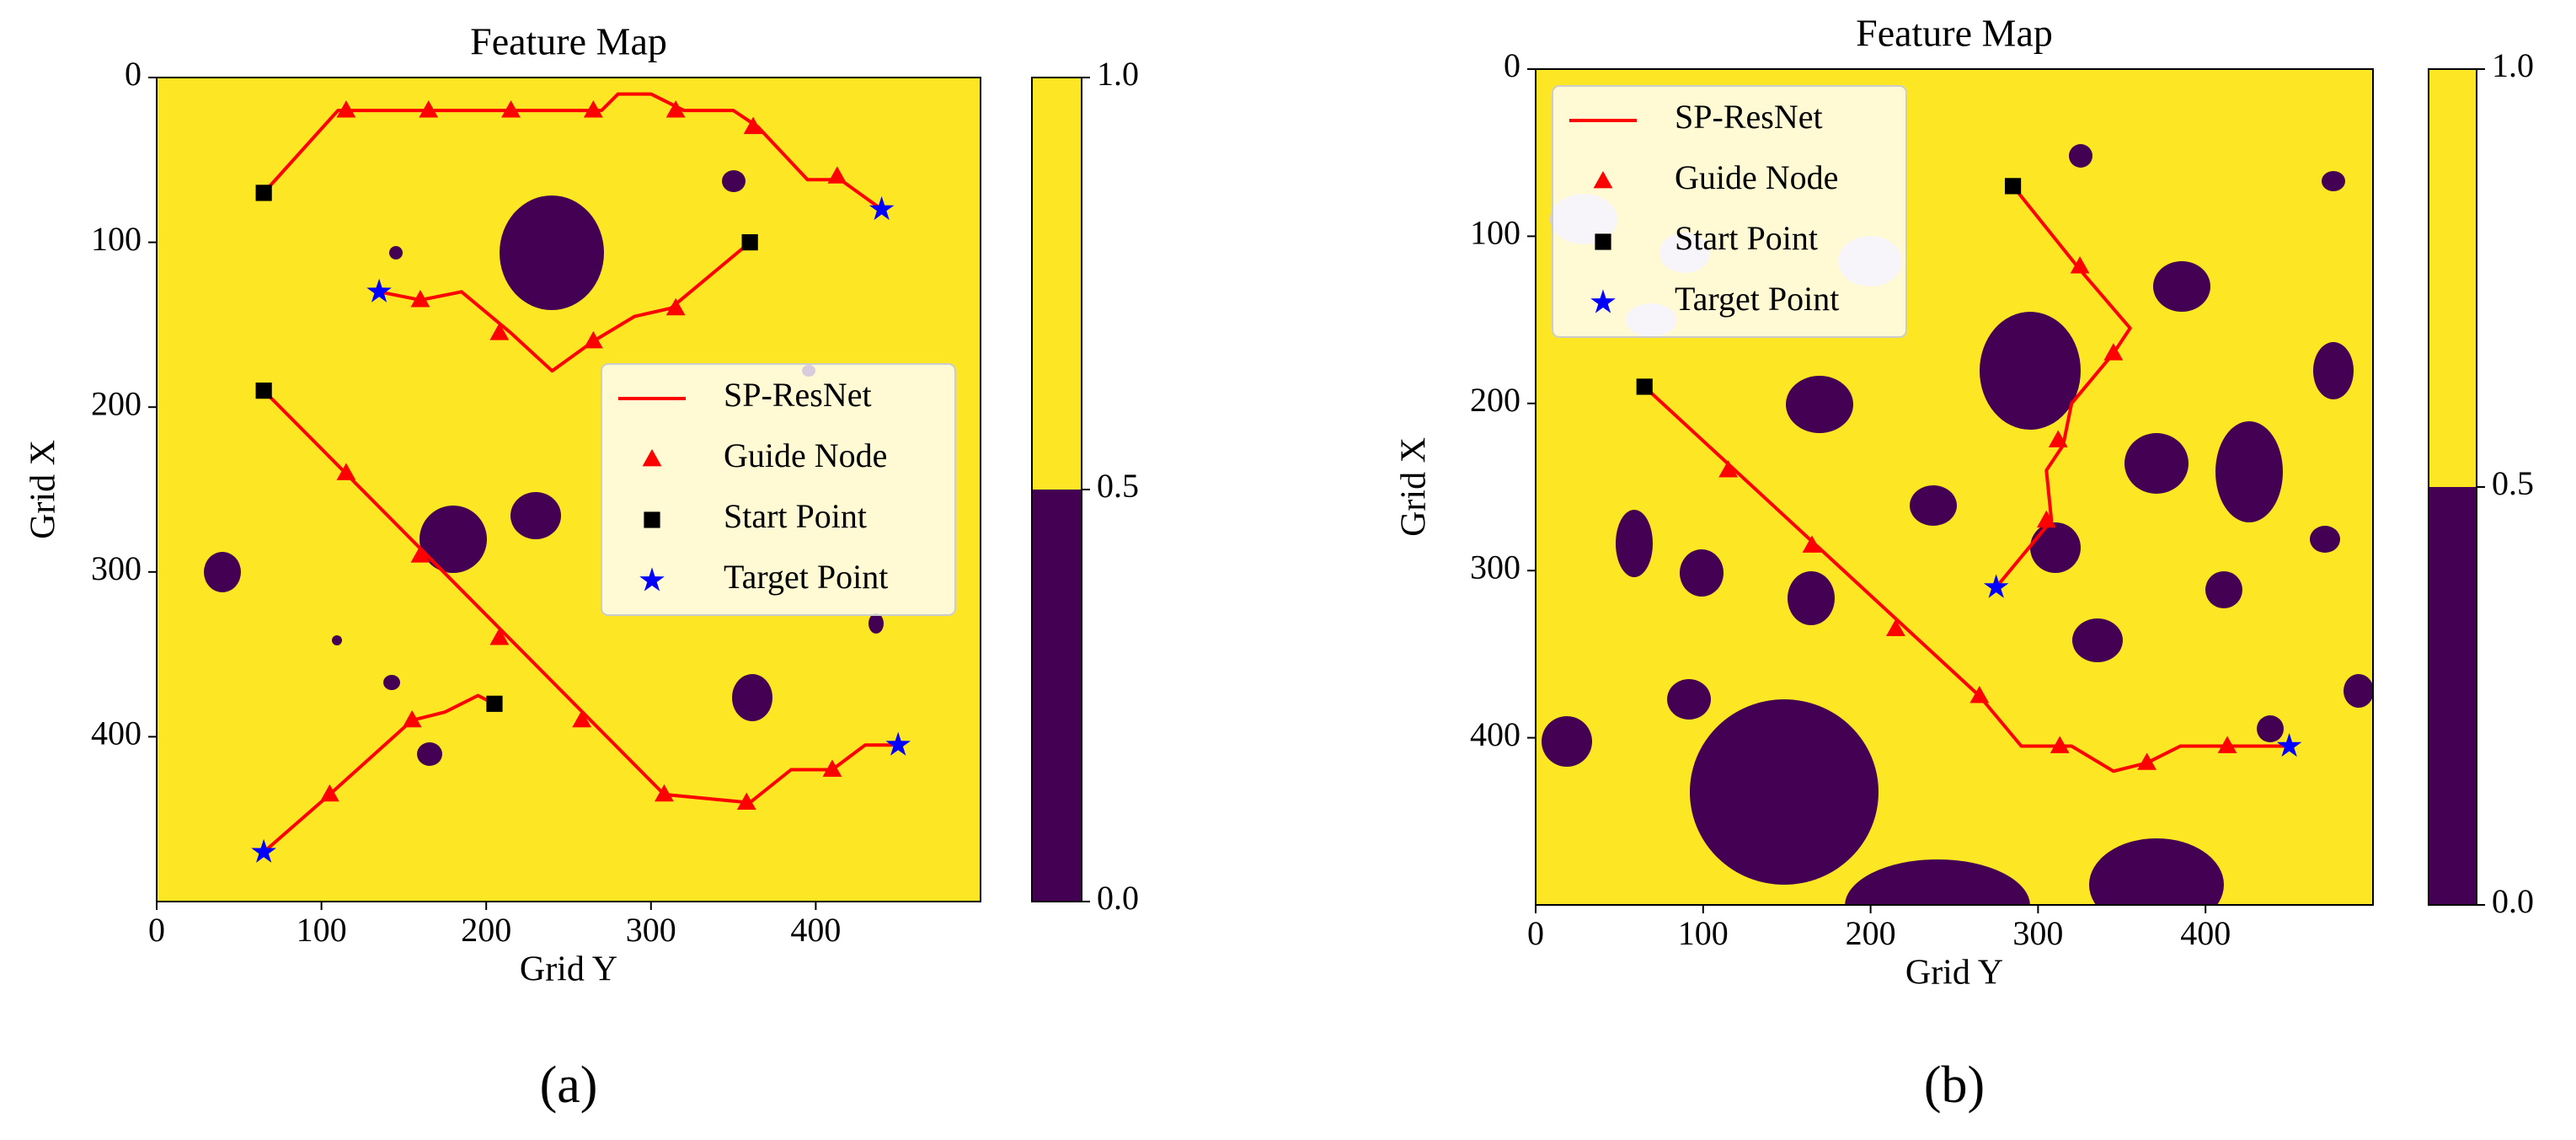  I want to click on obstacles, so click(544, 468).